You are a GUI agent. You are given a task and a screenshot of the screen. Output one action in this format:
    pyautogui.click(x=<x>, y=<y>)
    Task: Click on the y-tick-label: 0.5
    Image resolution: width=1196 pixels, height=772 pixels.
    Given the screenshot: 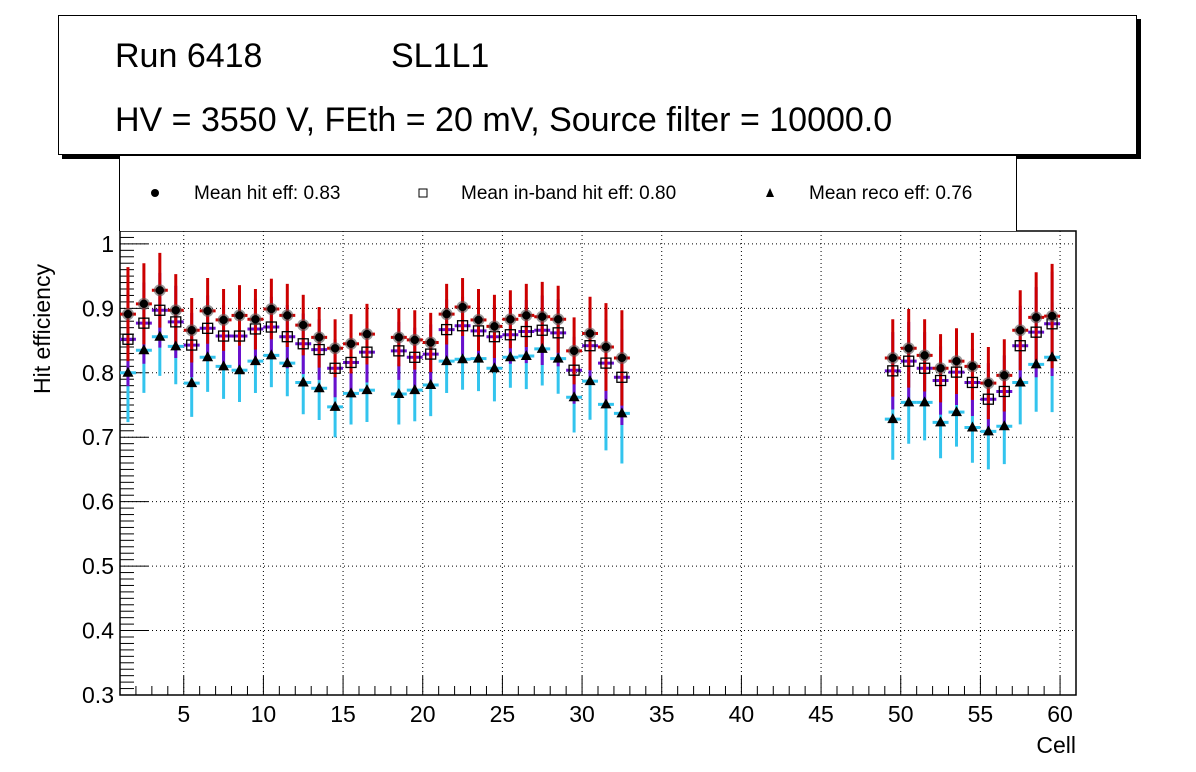 What is the action you would take?
    pyautogui.click(x=98, y=566)
    